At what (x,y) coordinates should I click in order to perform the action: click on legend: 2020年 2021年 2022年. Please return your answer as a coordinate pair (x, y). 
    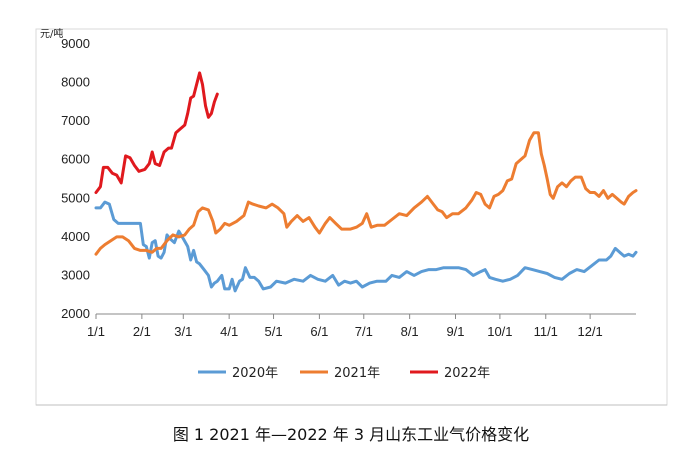
    Looking at the image, I should click on (344, 373).